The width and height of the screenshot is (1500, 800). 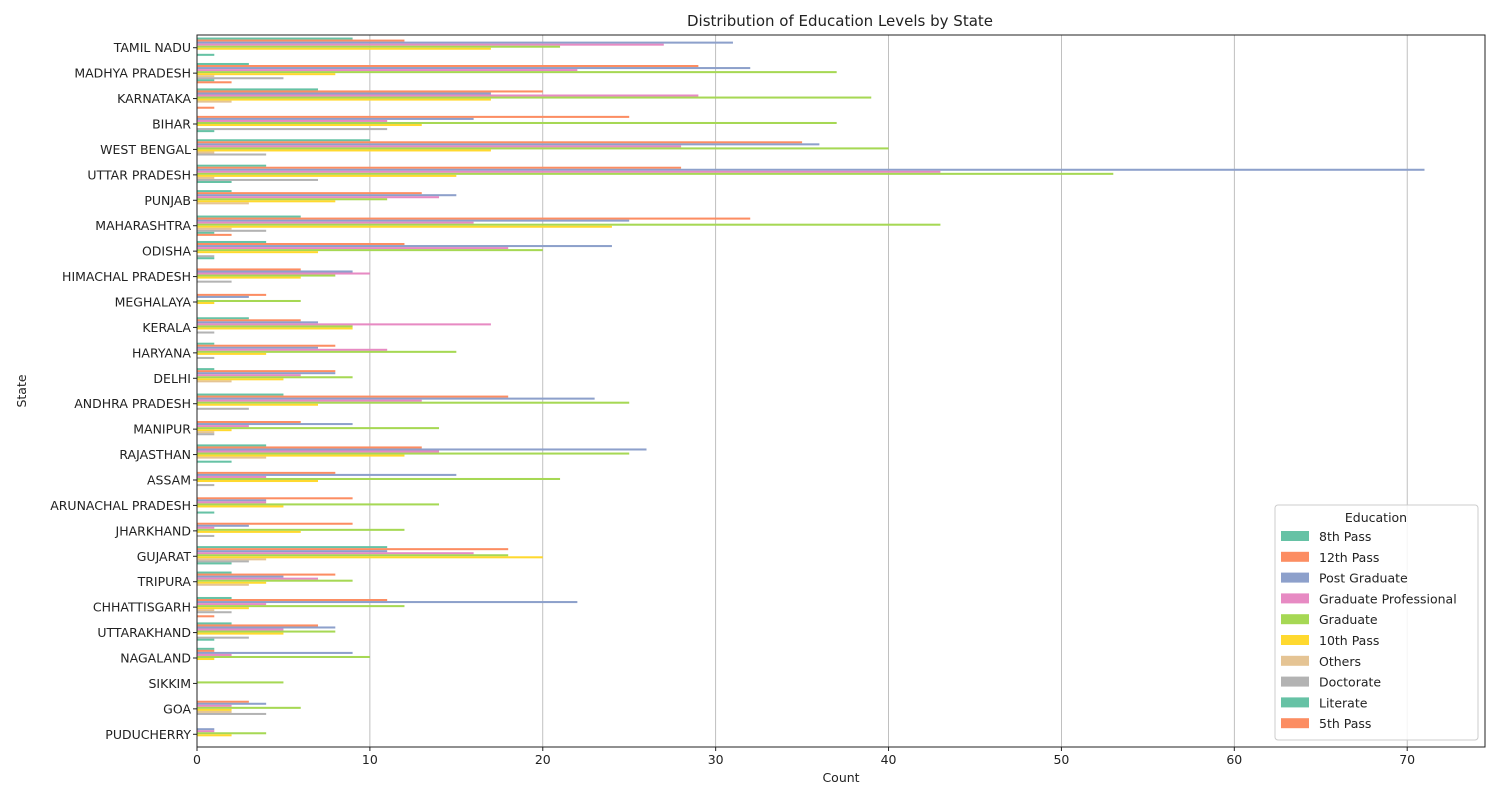 I want to click on y-tick-label: PUNJAB, so click(x=167, y=200).